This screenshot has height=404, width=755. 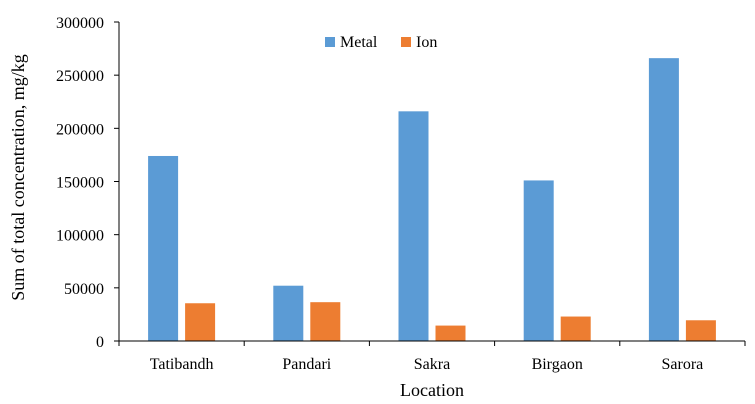 What do you see at coordinates (575, 328) in the screenshot?
I see `bar-ion-birgaon` at bounding box center [575, 328].